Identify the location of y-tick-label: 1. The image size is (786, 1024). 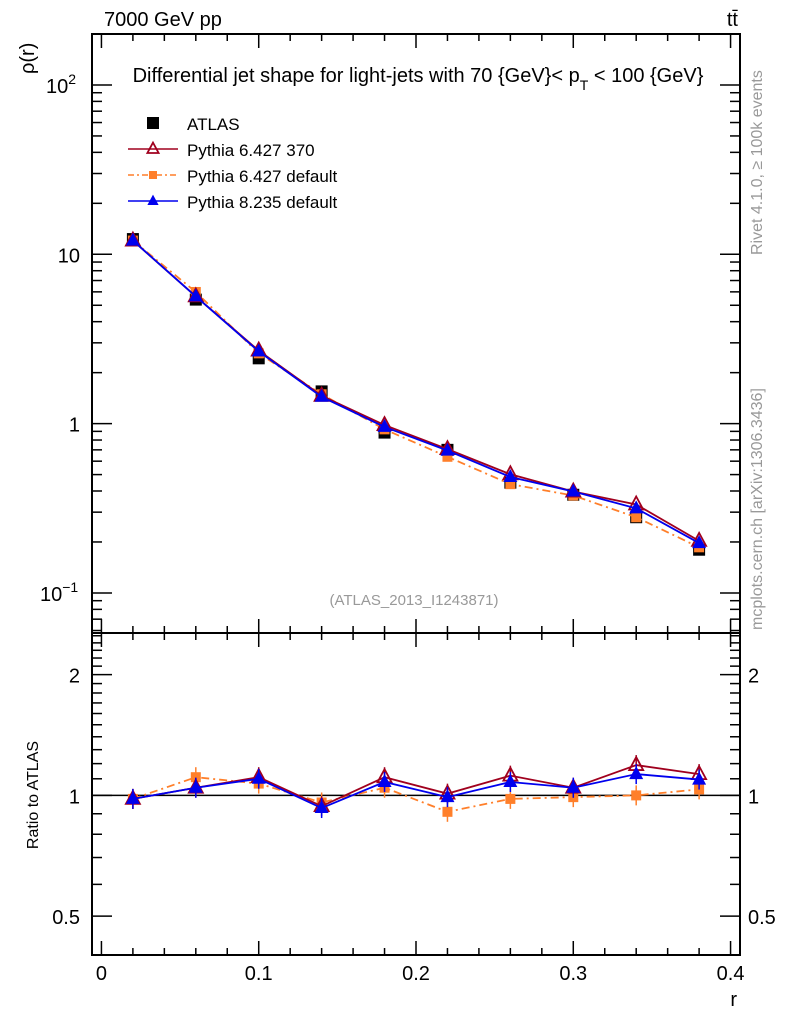
(74, 426).